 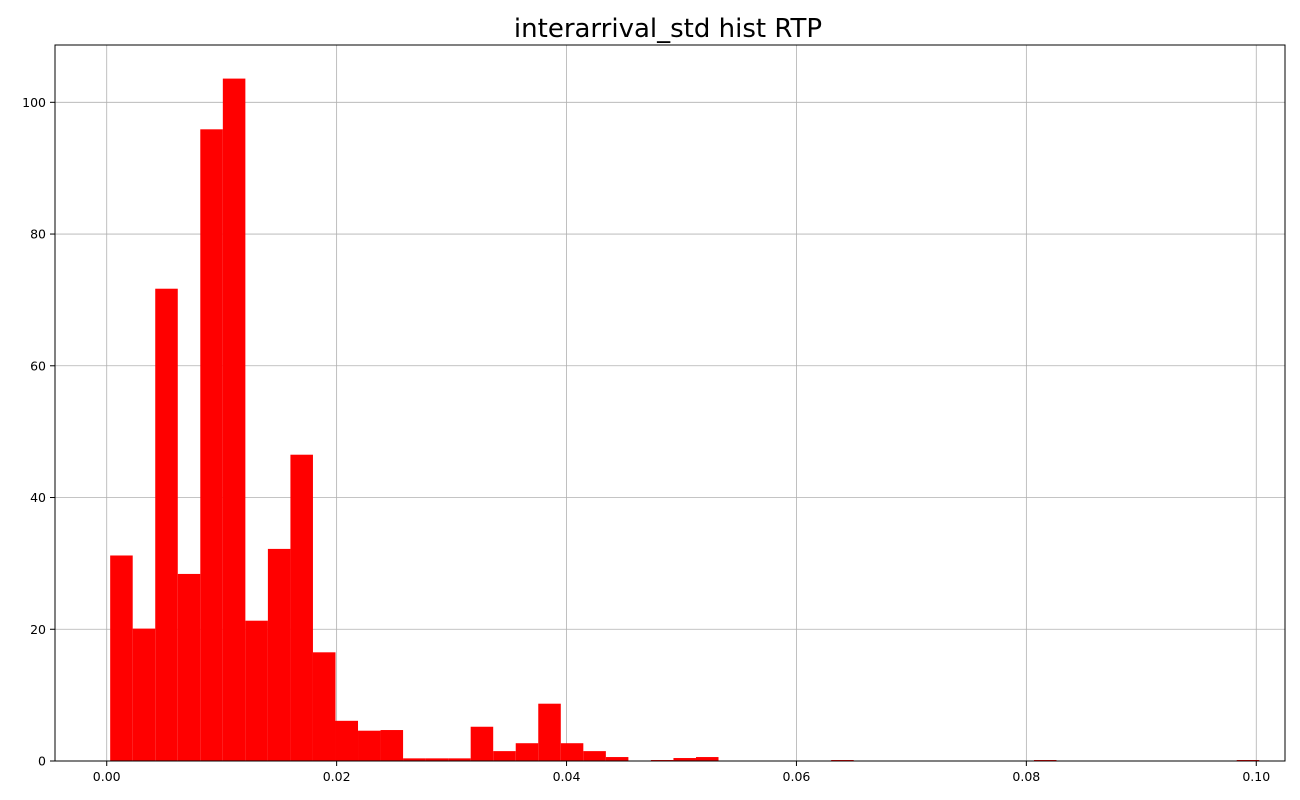 What do you see at coordinates (42, 761) in the screenshot?
I see `y-tick-label: 0` at bounding box center [42, 761].